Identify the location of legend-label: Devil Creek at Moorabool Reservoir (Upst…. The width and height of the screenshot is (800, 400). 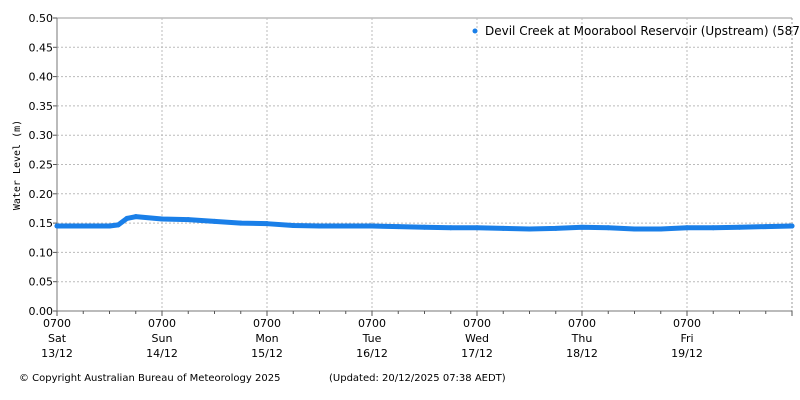
(642, 31).